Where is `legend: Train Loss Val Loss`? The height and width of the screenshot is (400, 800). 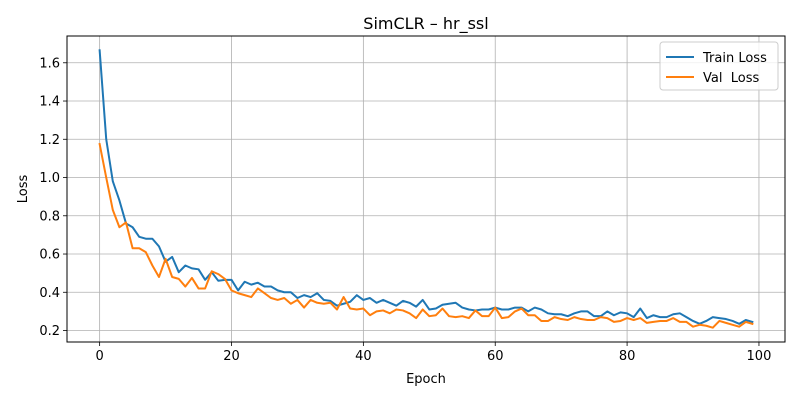 legend: Train Loss Val Loss is located at coordinates (719, 66).